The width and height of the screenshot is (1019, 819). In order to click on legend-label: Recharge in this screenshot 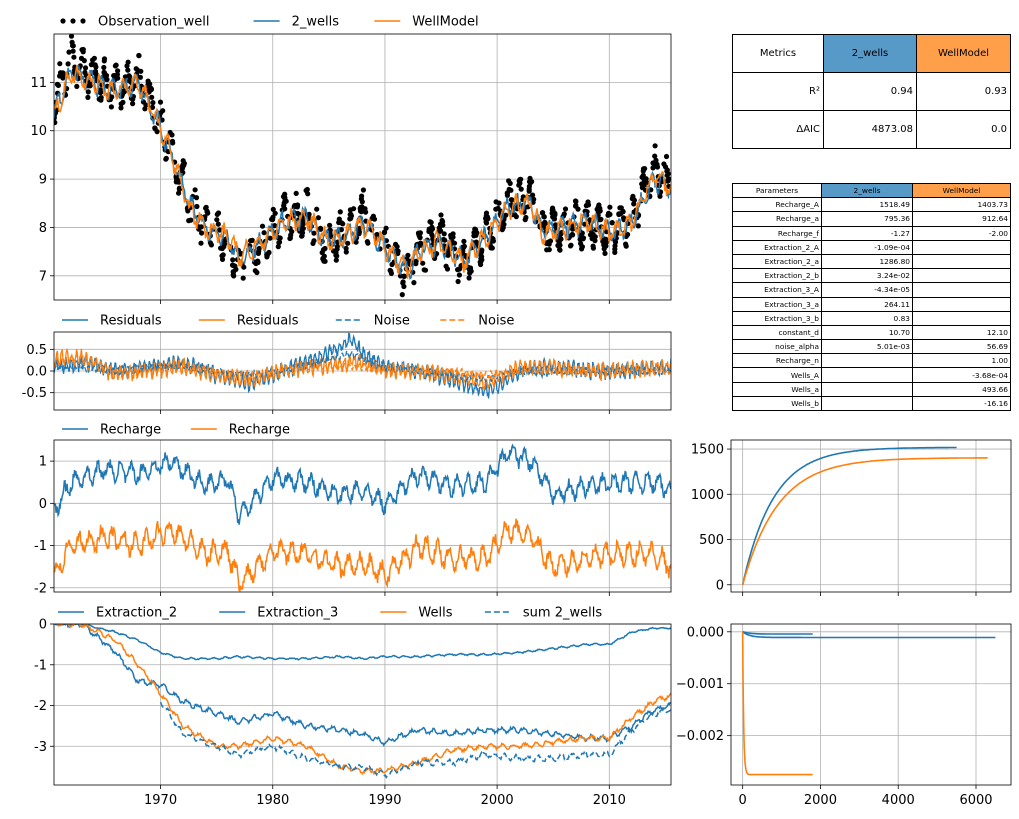, I will do `click(259, 430)`.